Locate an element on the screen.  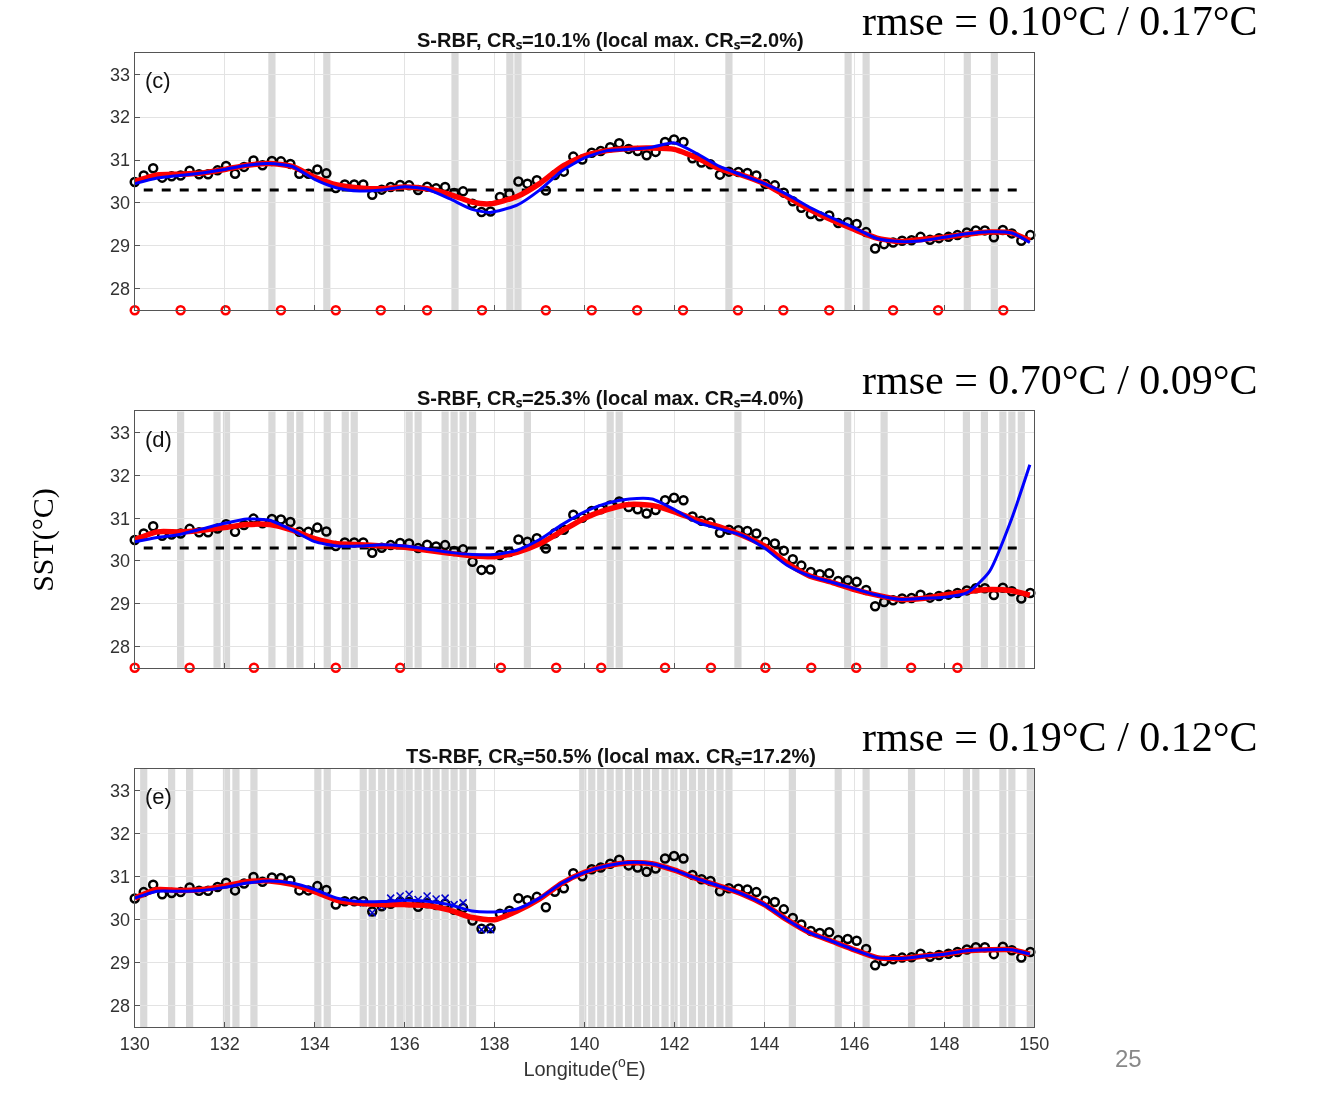
chart-title: S-RBF, CRₛ=10.1% (local max. CRₛ=2.0%) is located at coordinates (610, 40).